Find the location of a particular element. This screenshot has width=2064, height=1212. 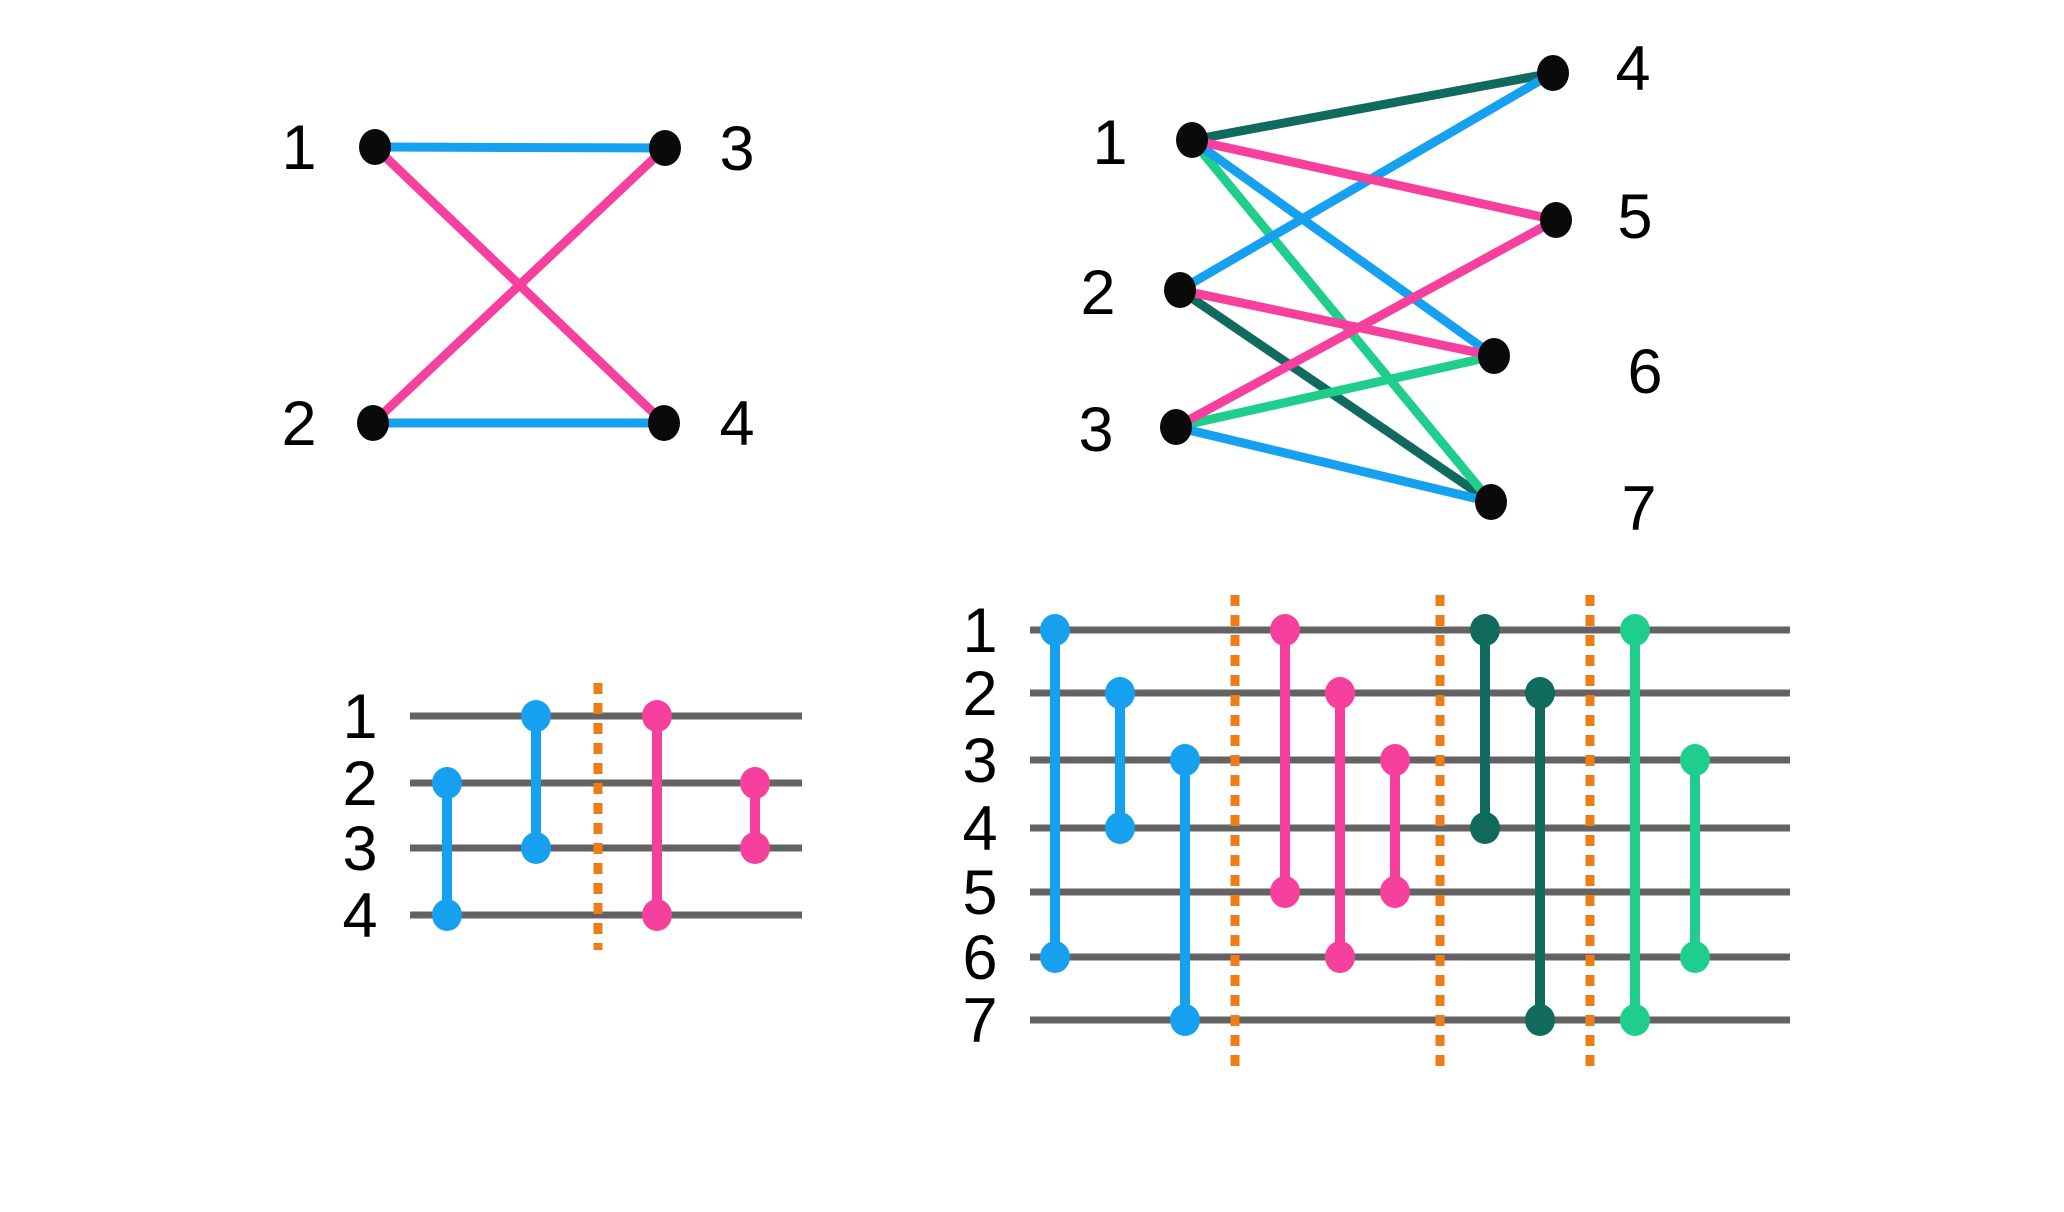

wire-label-5: 5 is located at coordinates (979, 893).